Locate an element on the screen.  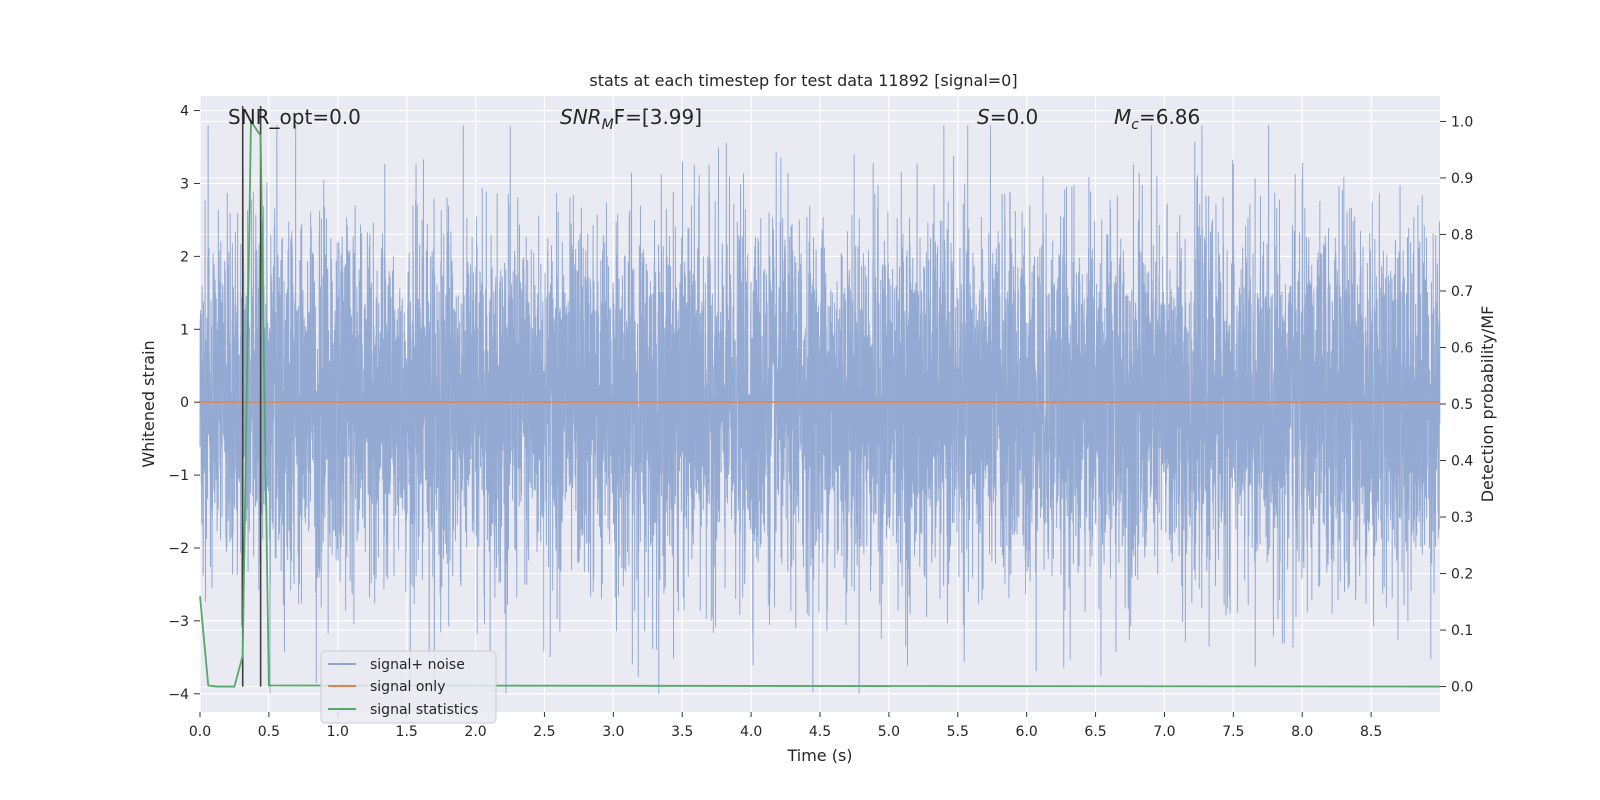
y-right-tick-label: 0.7 is located at coordinates (1462, 292).